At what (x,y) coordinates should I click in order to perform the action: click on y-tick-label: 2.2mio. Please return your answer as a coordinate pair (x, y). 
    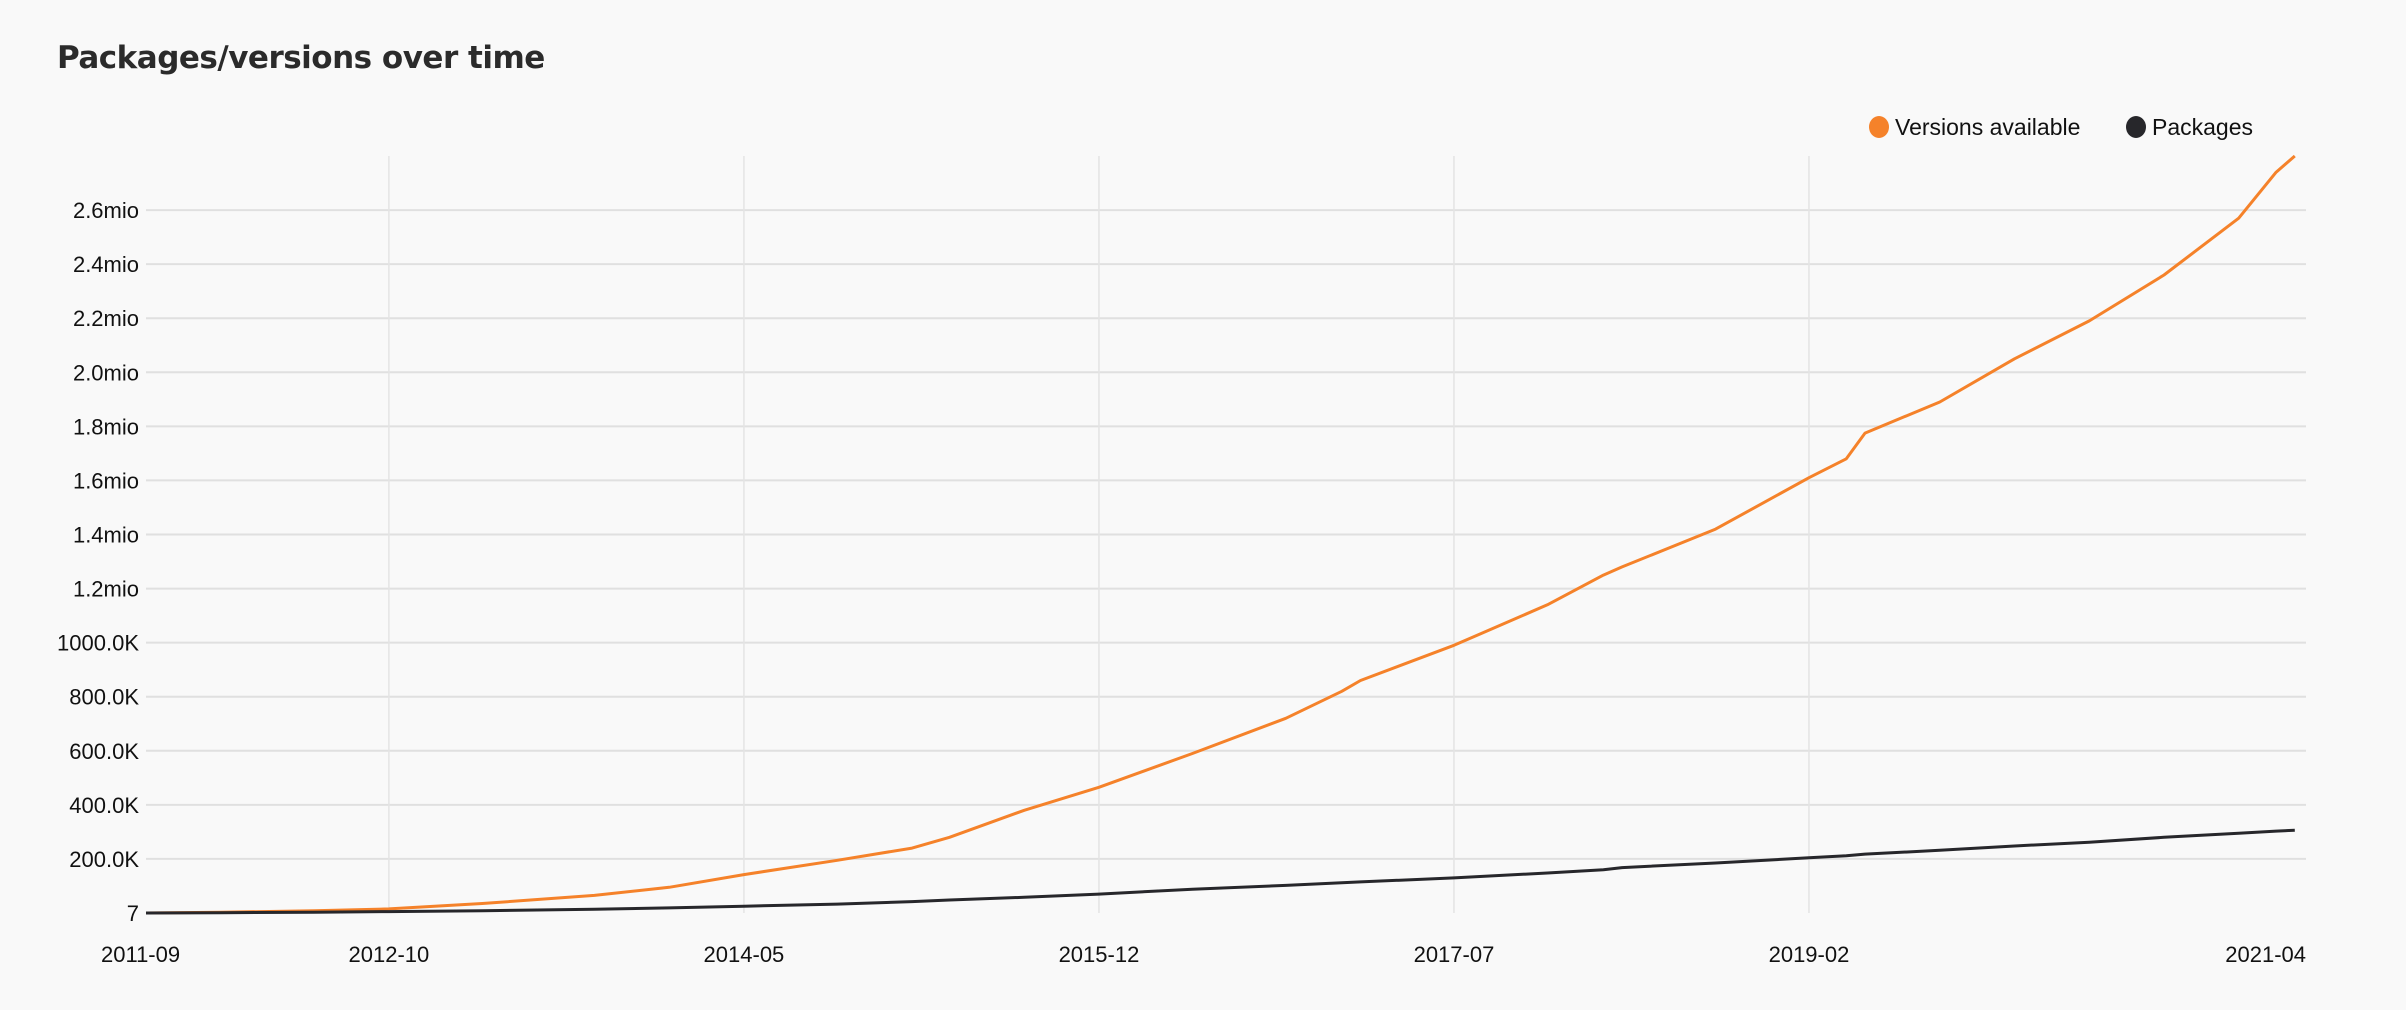
    Looking at the image, I should click on (106, 318).